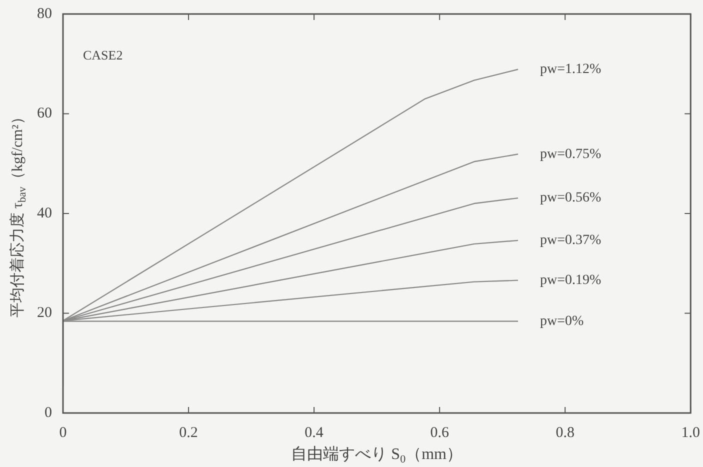 This screenshot has height=467, width=703. I want to click on x-tick-label: 0.2, so click(188, 432).